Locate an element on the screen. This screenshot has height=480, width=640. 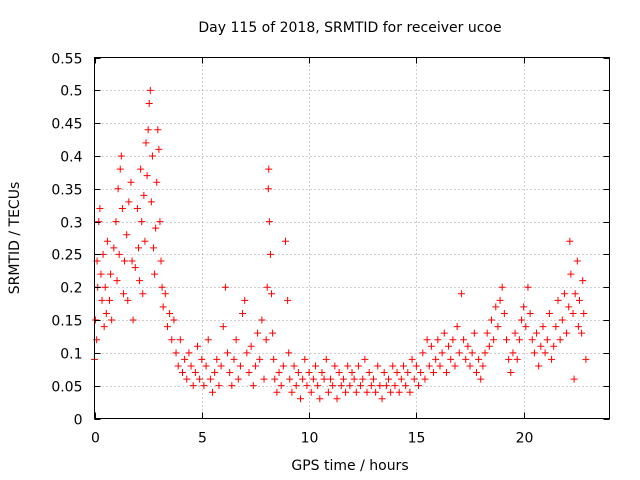
y-tick-label: 0.25 is located at coordinates (66, 256).